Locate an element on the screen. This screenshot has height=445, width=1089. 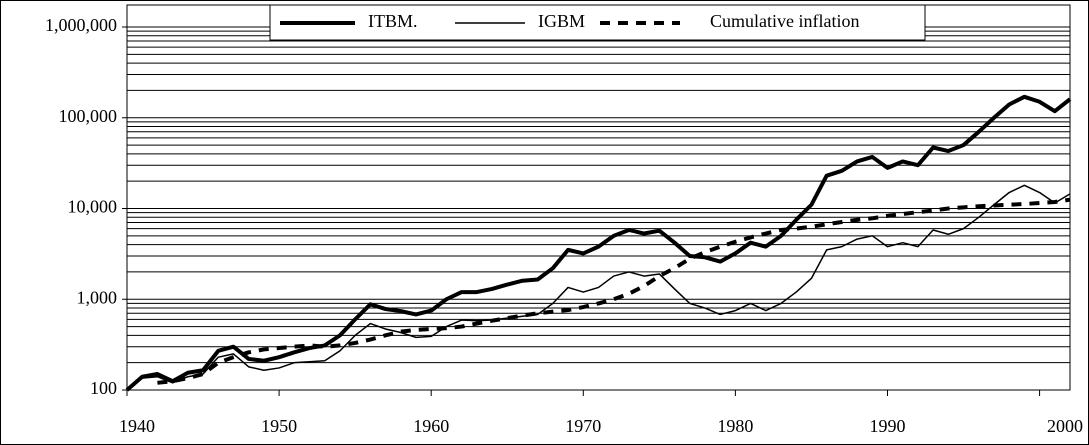
x-tick-label: 1960 is located at coordinates (431, 426).